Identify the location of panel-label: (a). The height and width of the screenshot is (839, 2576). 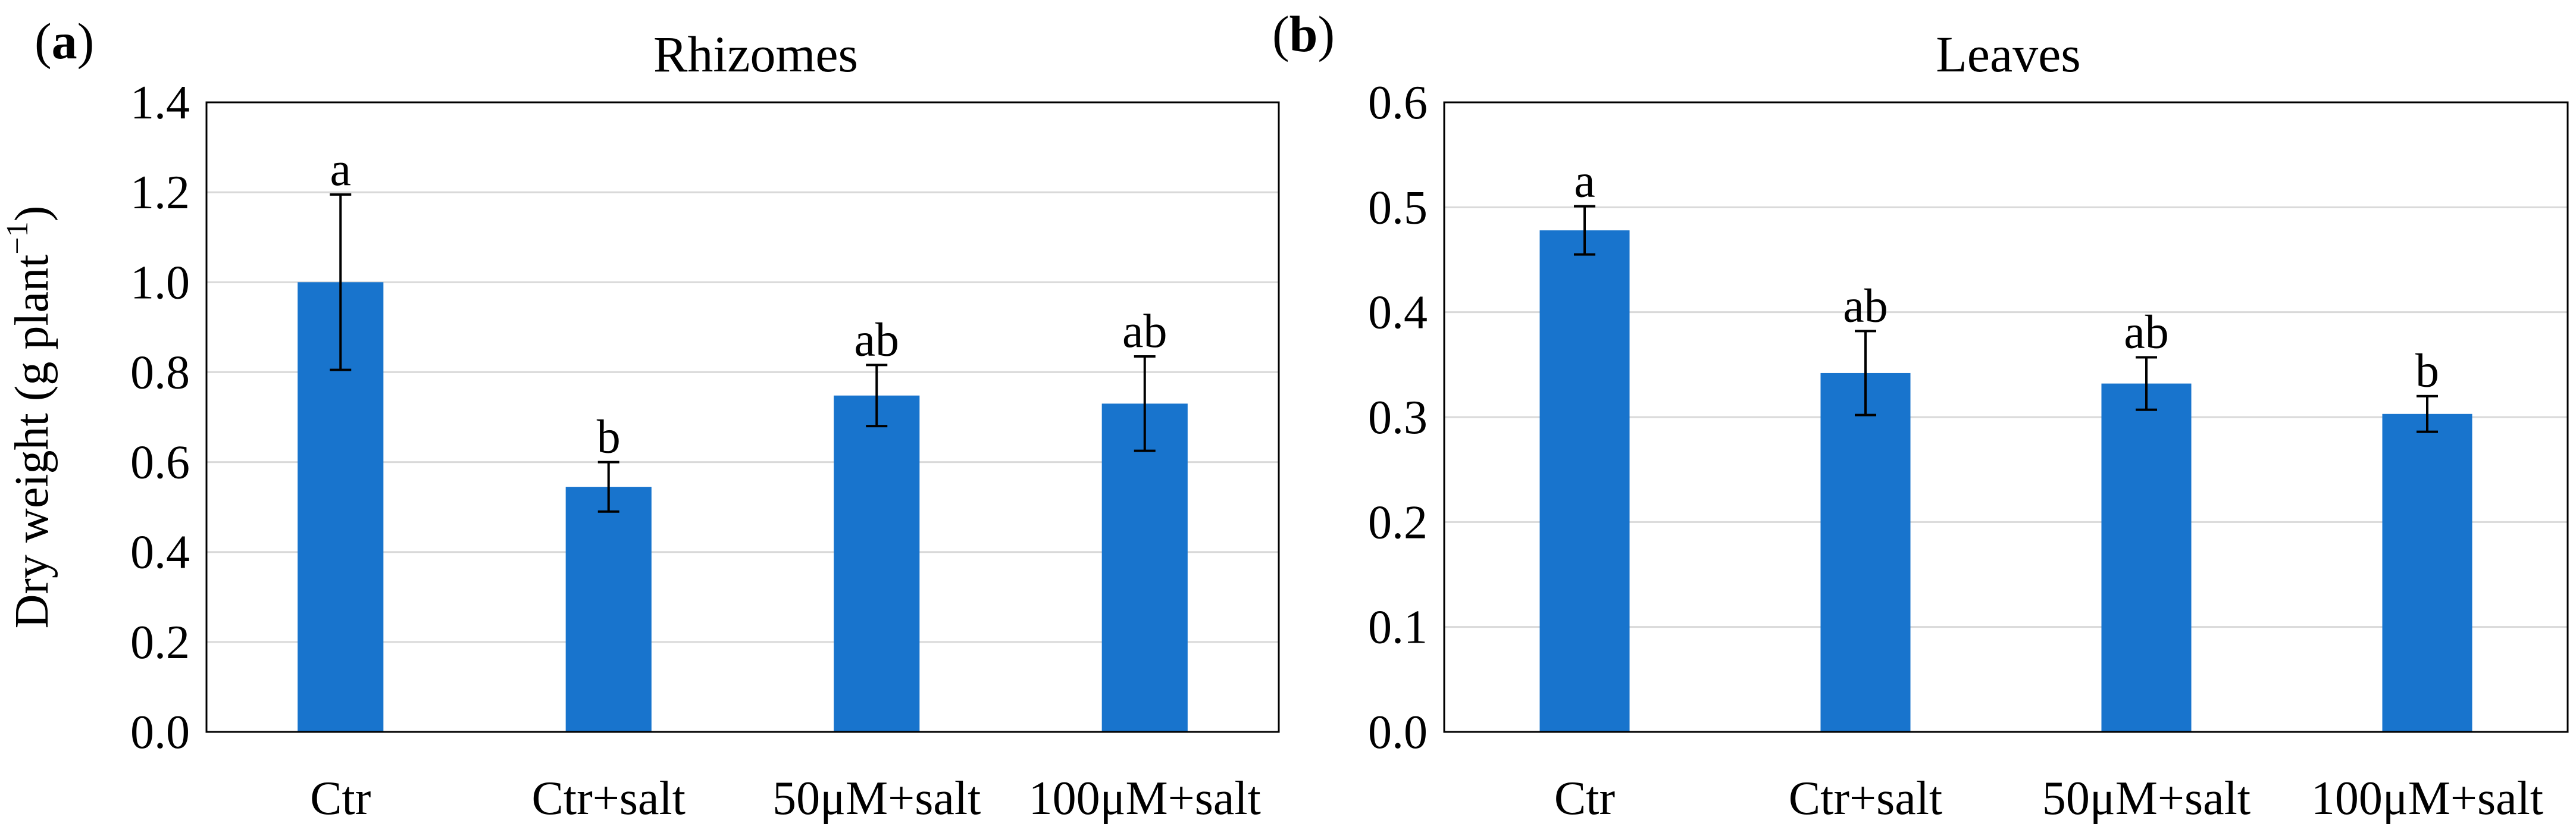
(64, 41).